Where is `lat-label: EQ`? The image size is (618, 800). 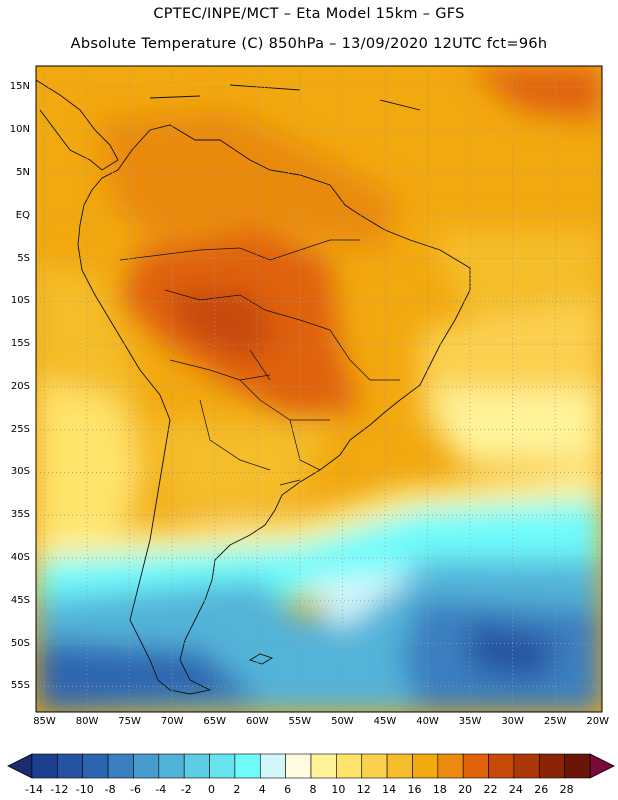
lat-label: EQ is located at coordinates (22, 215).